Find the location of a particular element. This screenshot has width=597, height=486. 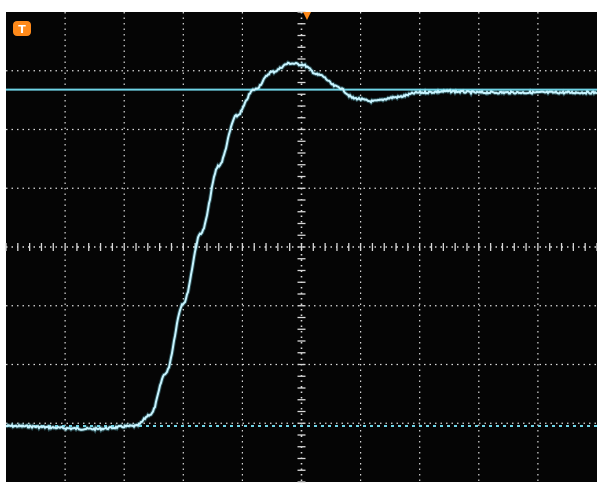

markers: T is located at coordinates (162, 24).